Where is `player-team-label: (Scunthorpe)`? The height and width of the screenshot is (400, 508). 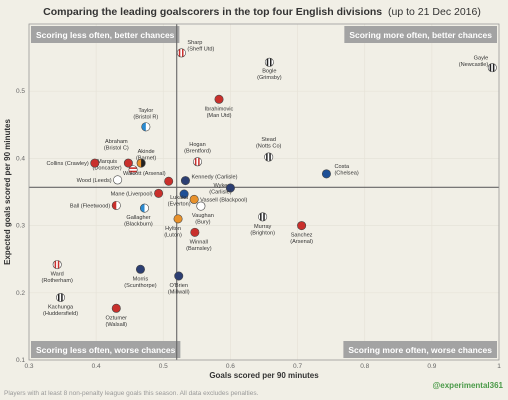 player-team-label: (Scunthorpe) is located at coordinates (140, 286).